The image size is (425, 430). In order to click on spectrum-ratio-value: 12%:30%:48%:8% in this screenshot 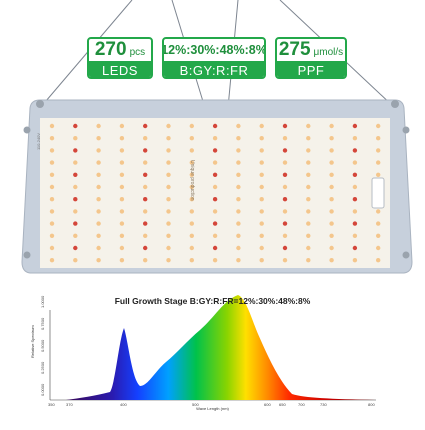, I will do `click(214, 50)`.